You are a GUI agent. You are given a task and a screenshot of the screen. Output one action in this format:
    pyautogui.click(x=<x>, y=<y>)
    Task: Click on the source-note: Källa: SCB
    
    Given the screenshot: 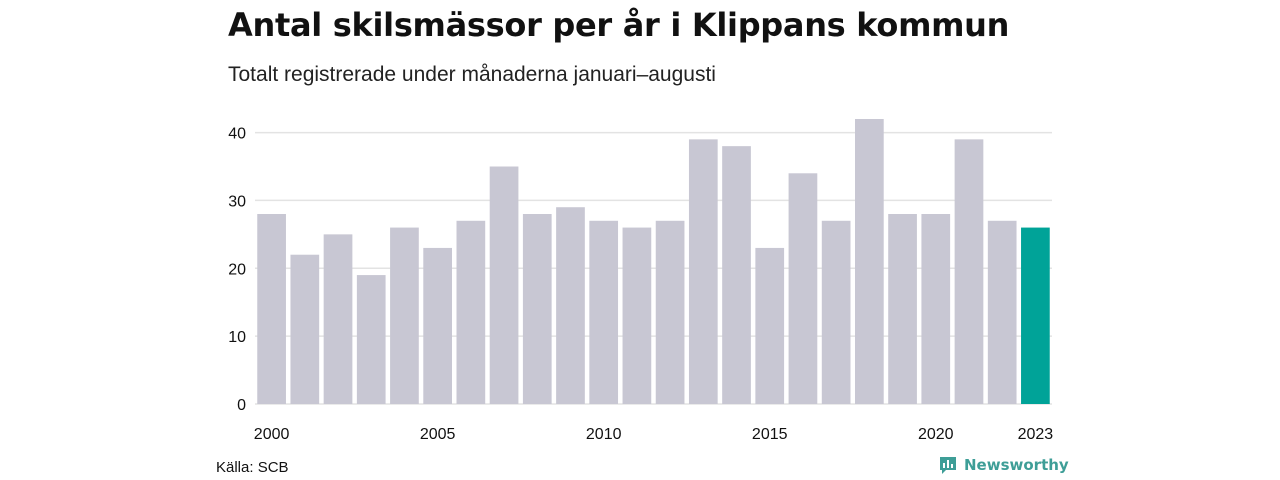 What is the action you would take?
    pyautogui.click(x=252, y=467)
    